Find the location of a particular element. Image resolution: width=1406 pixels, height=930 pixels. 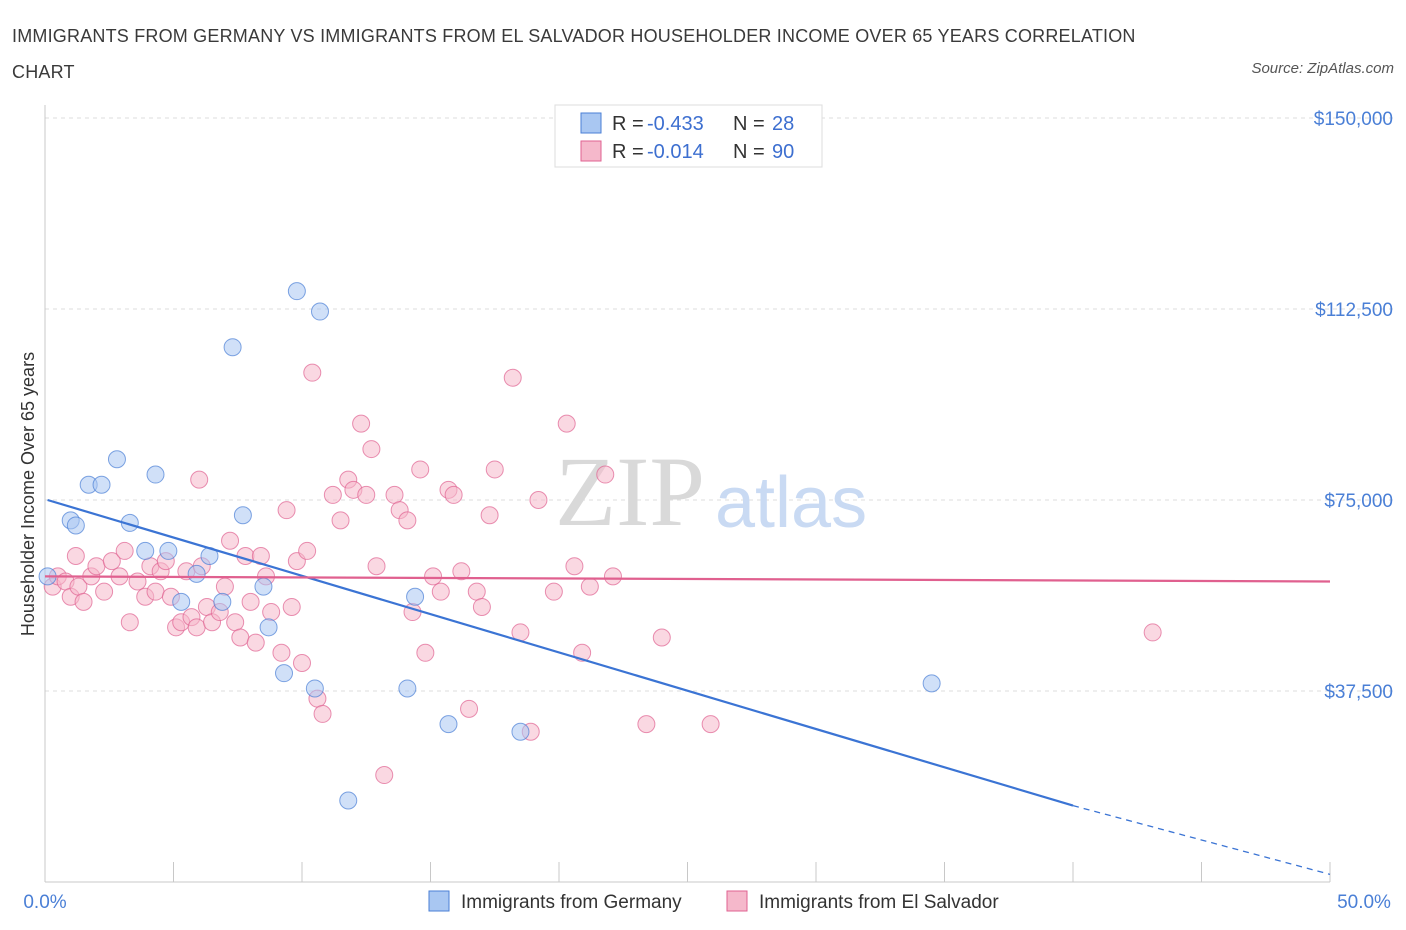

legend-n-label-elsalvador: N = is located at coordinates (749, 152).